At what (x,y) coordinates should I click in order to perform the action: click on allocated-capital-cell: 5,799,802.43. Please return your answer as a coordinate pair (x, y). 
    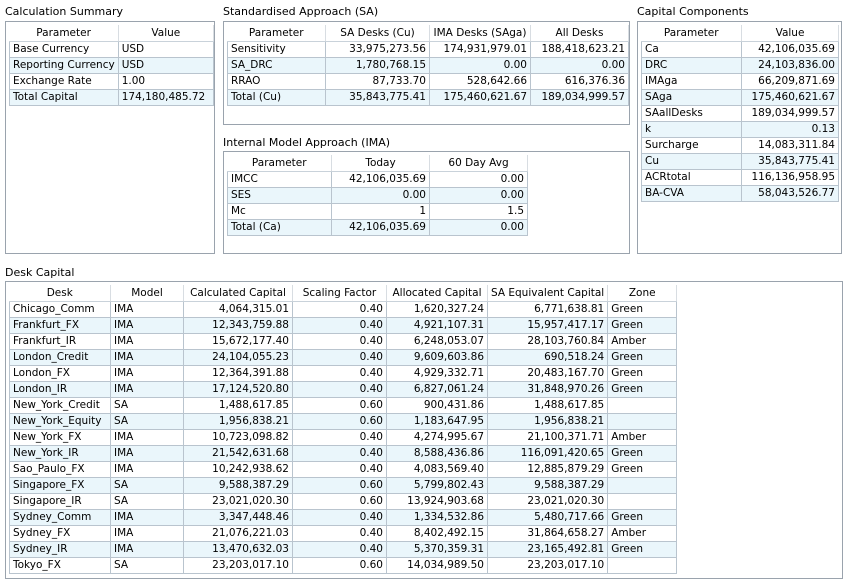
    Looking at the image, I should click on (437, 485).